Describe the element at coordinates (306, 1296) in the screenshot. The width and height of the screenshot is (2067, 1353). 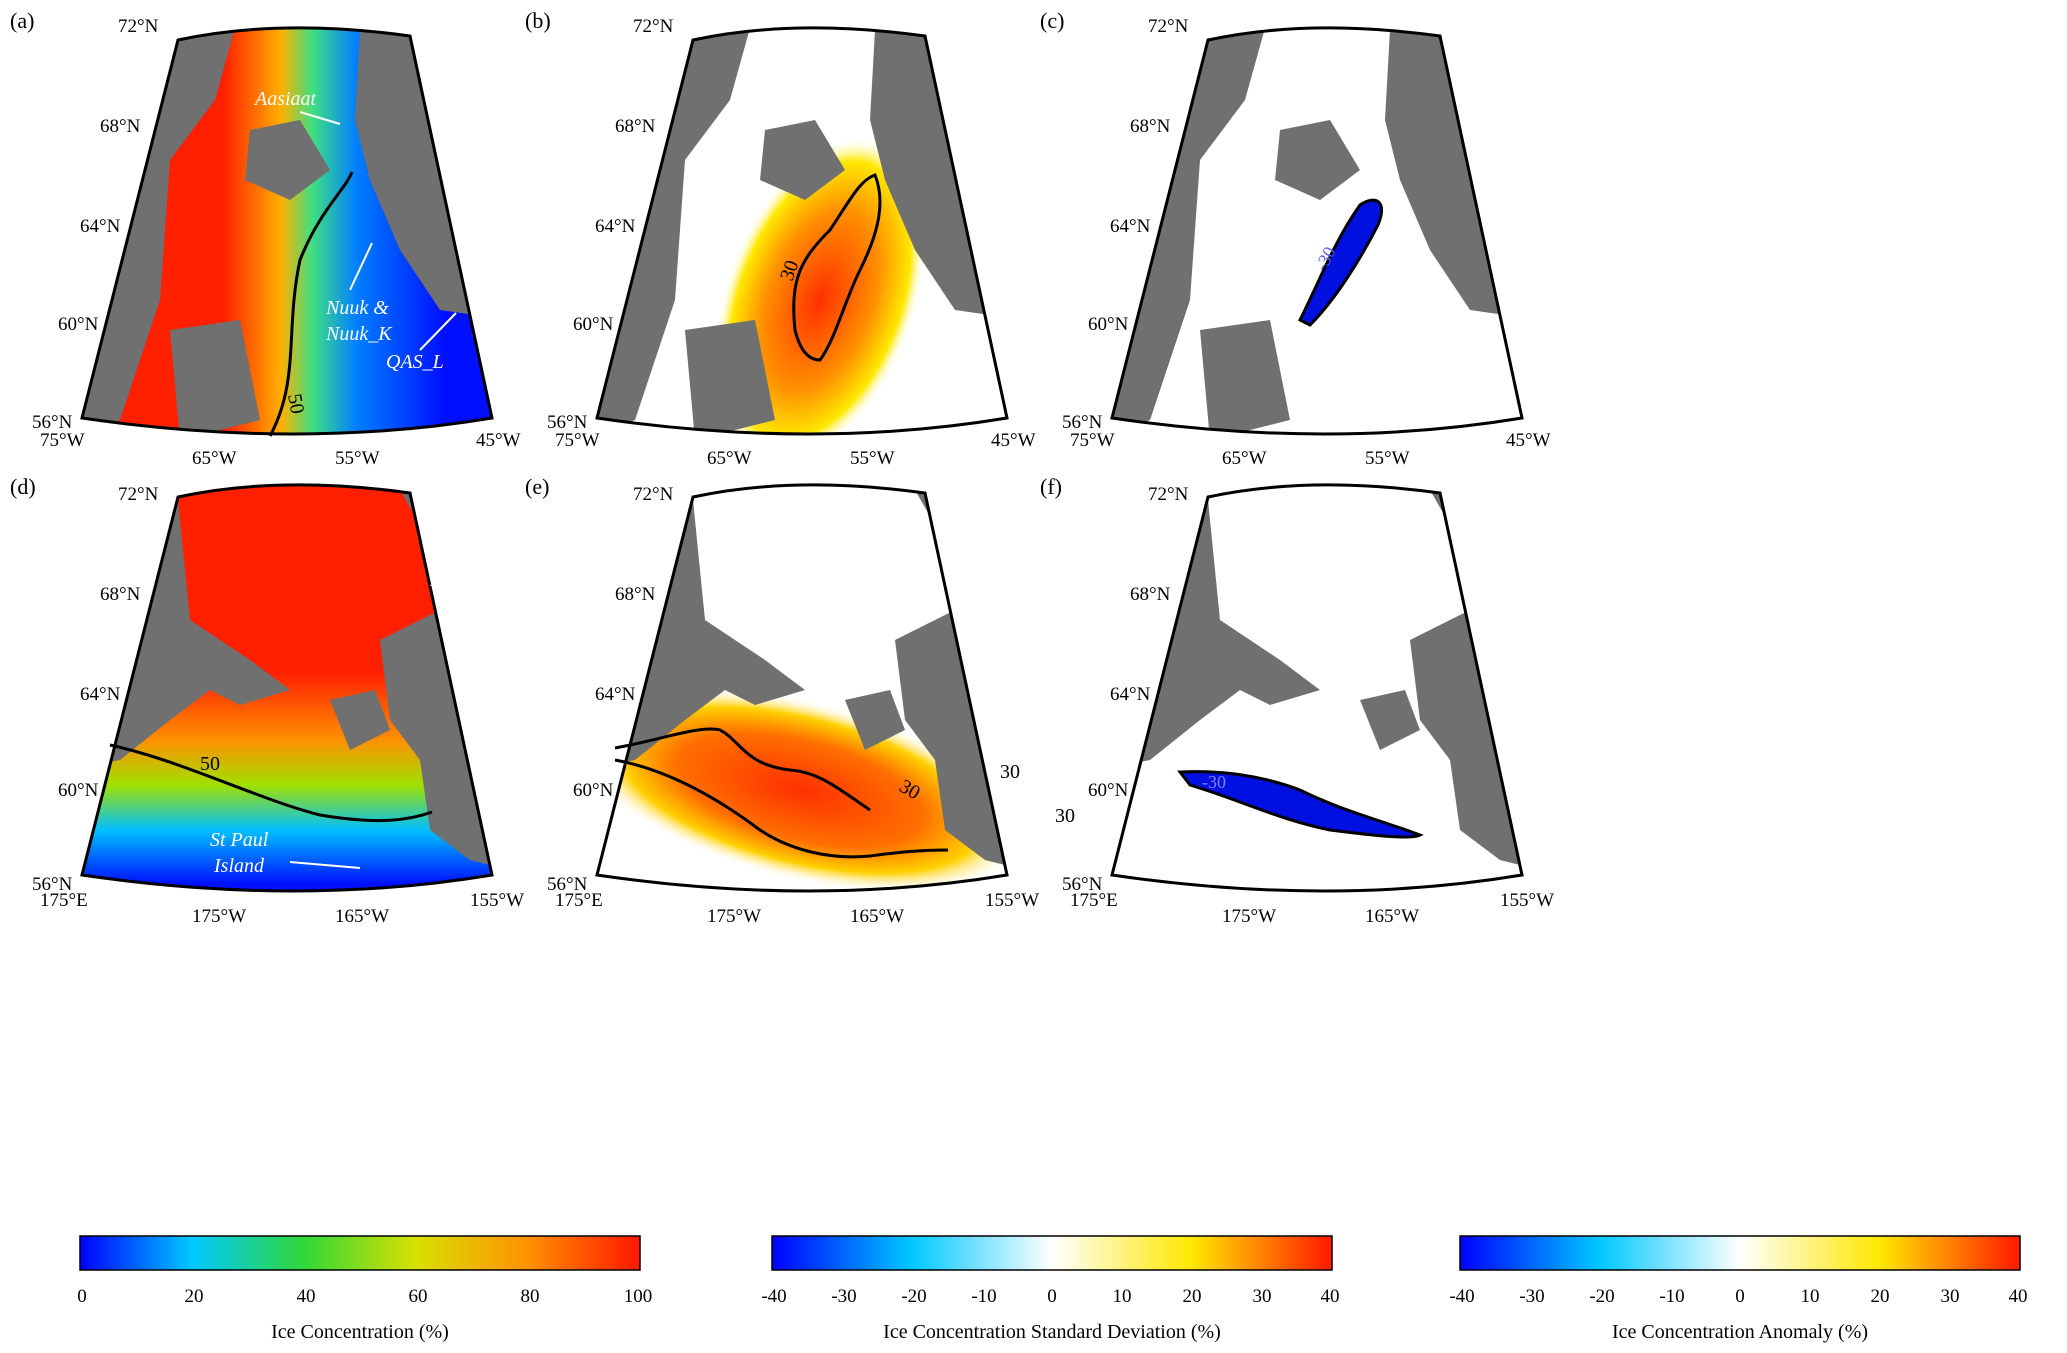
I see `cb1-tick-2: 40` at that location.